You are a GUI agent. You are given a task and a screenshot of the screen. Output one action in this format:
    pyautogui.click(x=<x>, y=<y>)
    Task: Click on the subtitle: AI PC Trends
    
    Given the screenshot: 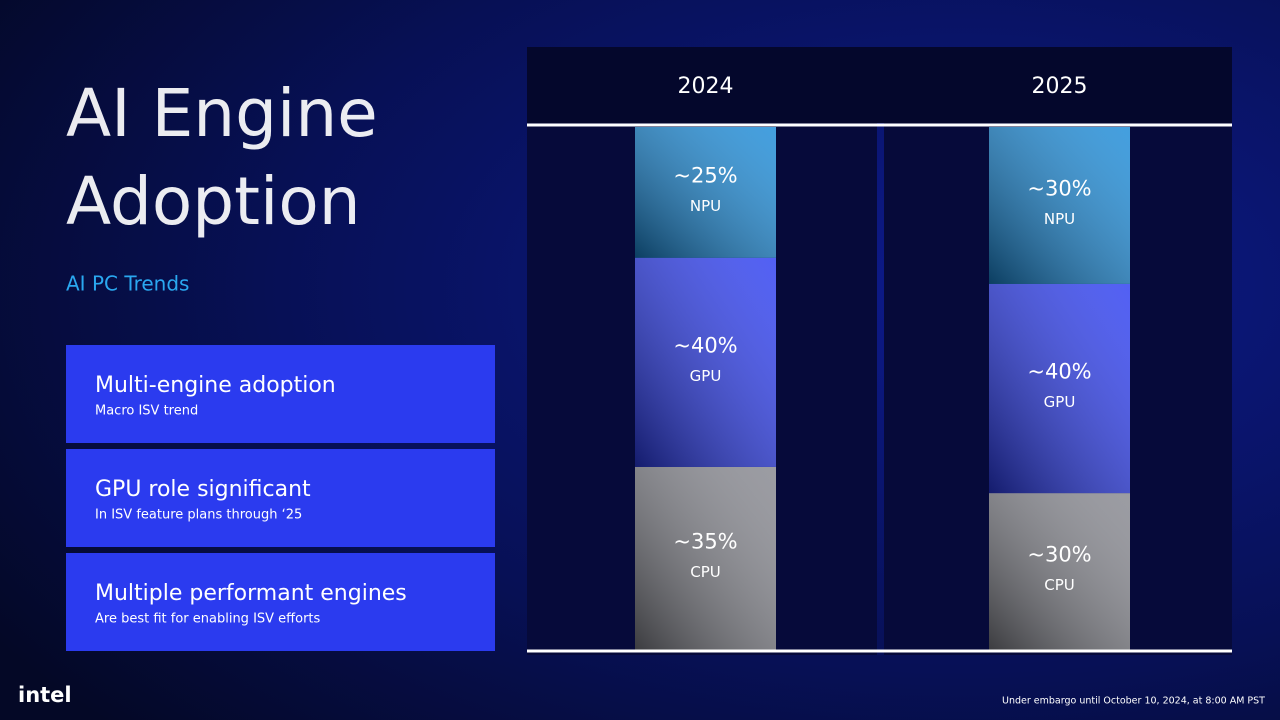 What is the action you would take?
    pyautogui.click(x=127, y=284)
    